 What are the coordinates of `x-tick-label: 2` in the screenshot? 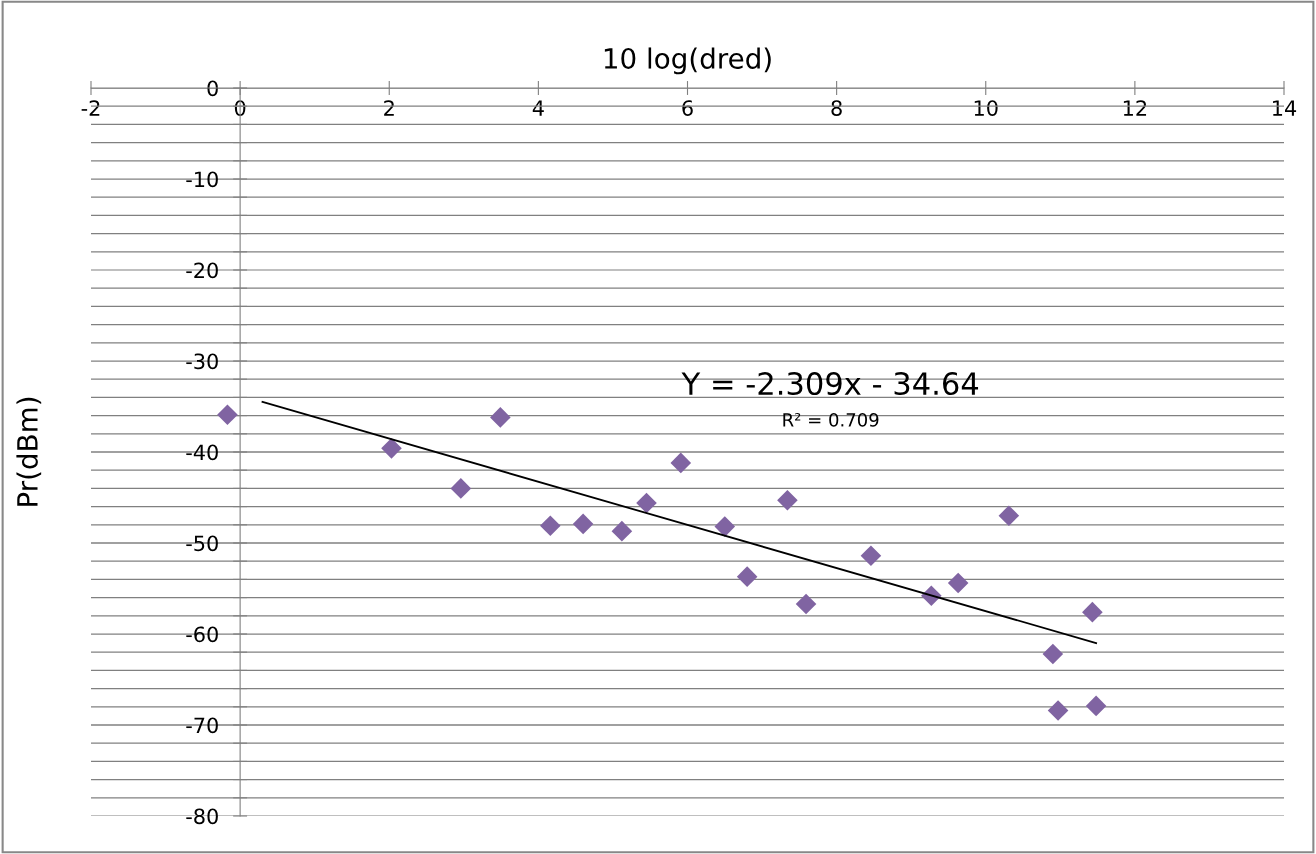 It's located at (389, 108).